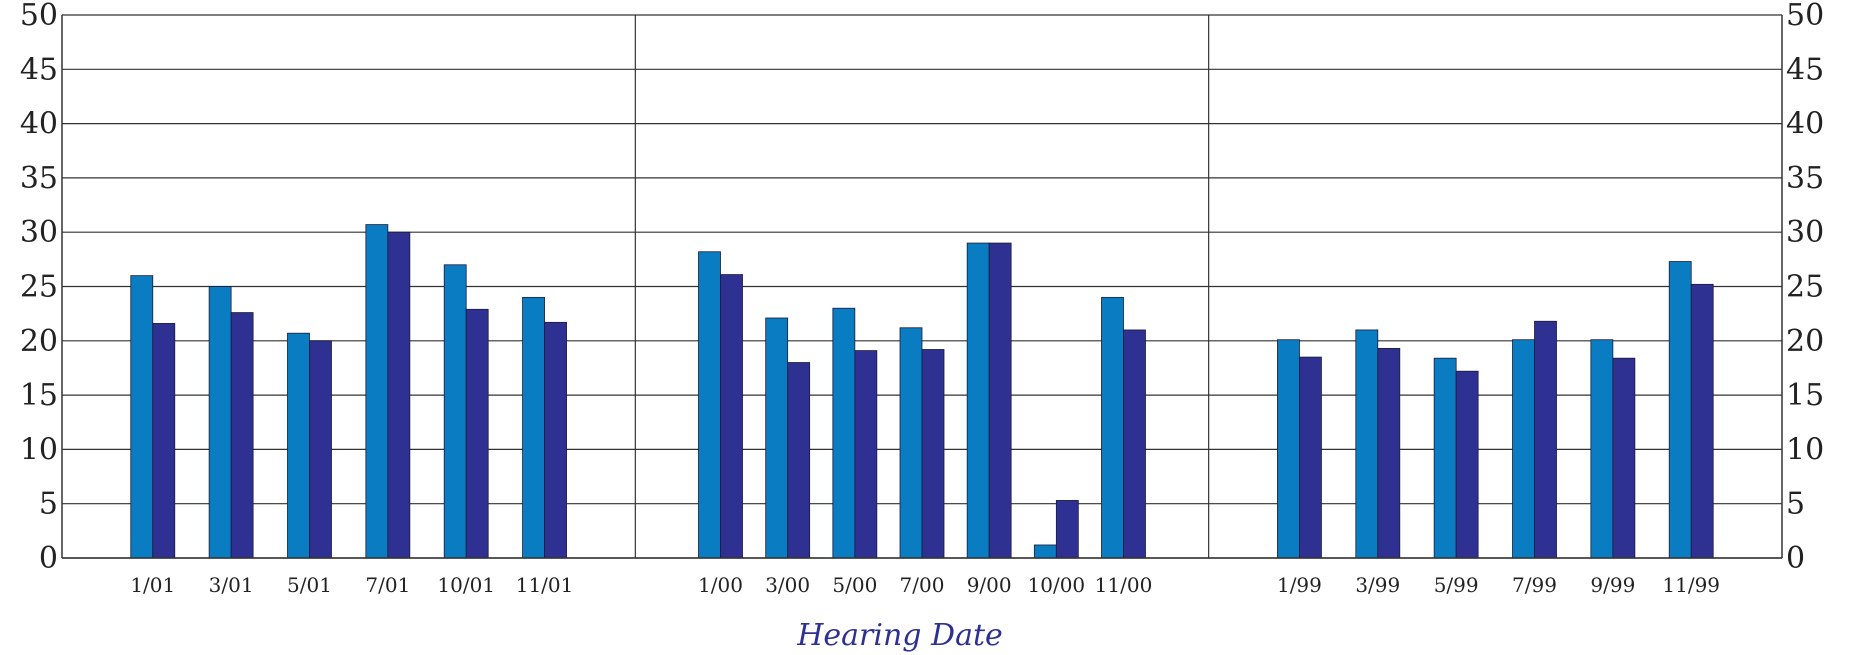 The height and width of the screenshot is (655, 1858). I want to click on y-tick-label-left: 45, so click(39, 69).